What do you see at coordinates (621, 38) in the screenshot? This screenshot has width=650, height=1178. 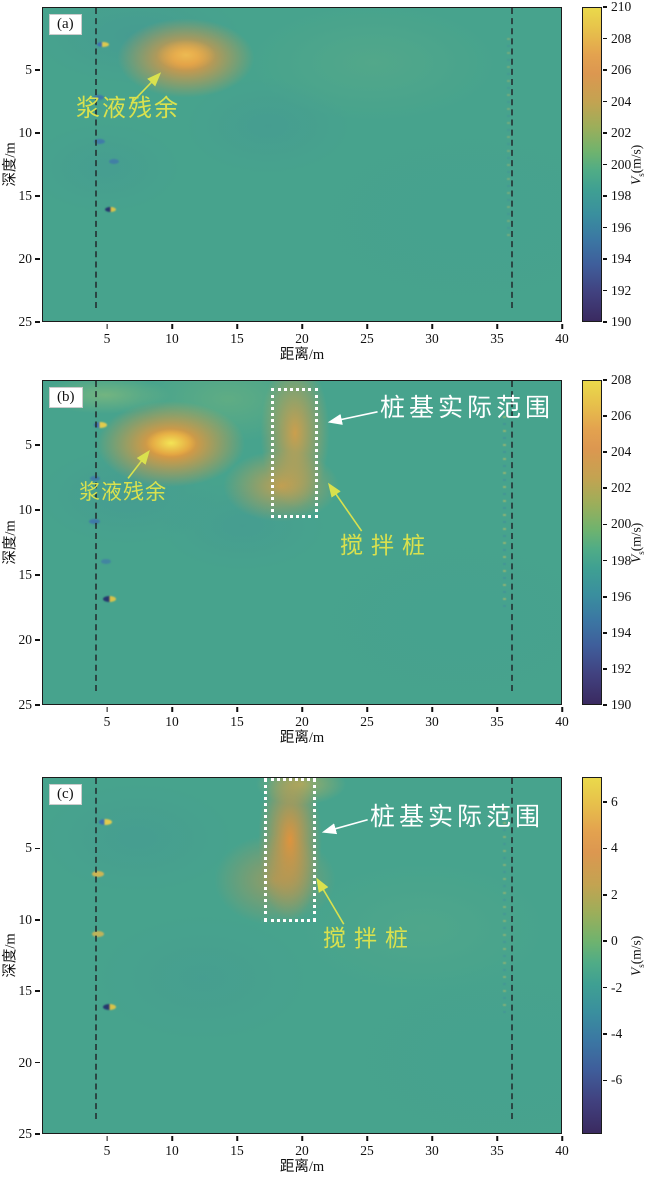 I see `cb-tick-label: 208` at bounding box center [621, 38].